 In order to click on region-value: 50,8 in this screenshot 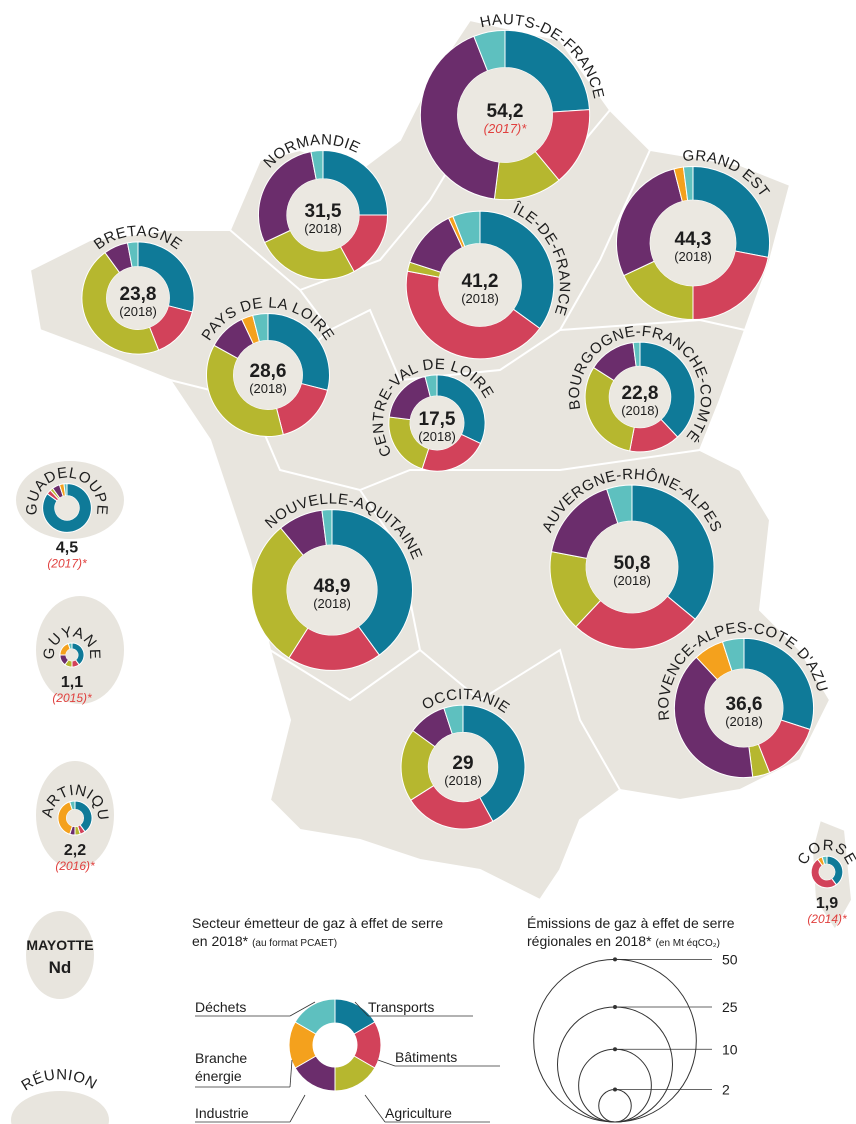, I will do `click(632, 563)`.